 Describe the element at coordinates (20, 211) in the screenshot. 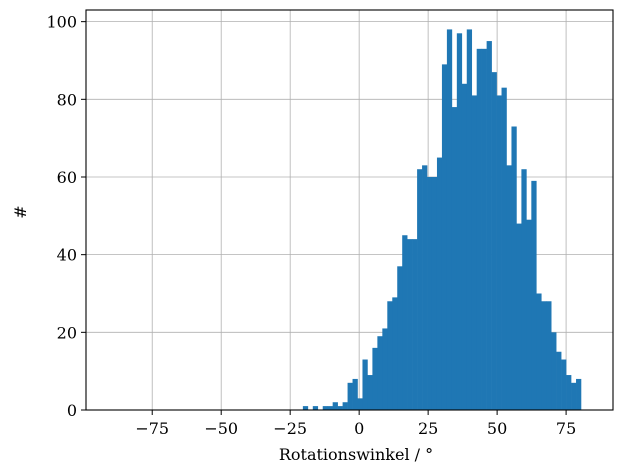

I see `y-axis-label: #` at that location.